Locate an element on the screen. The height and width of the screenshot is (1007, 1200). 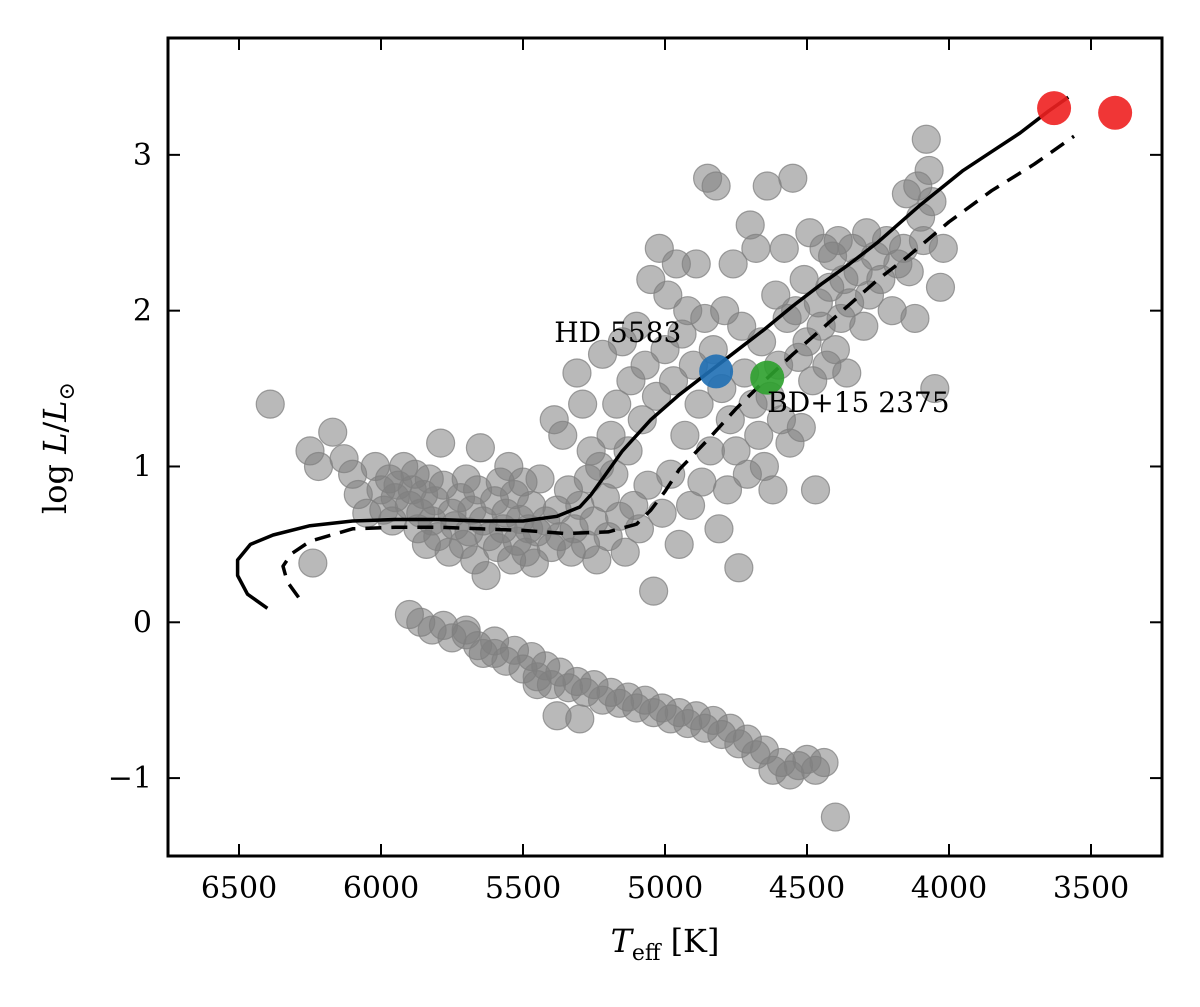
y-axis-title-numerator: L is located at coordinates (55, 444).